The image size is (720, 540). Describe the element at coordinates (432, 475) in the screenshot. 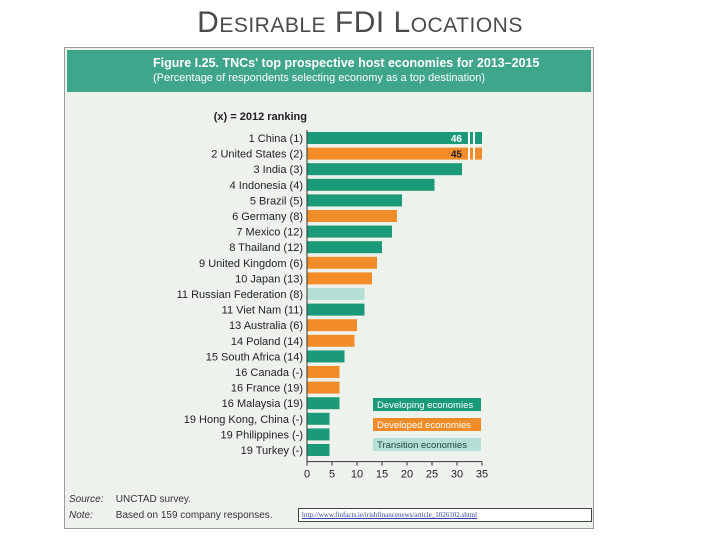

I see `x-tick-label: 25` at that location.